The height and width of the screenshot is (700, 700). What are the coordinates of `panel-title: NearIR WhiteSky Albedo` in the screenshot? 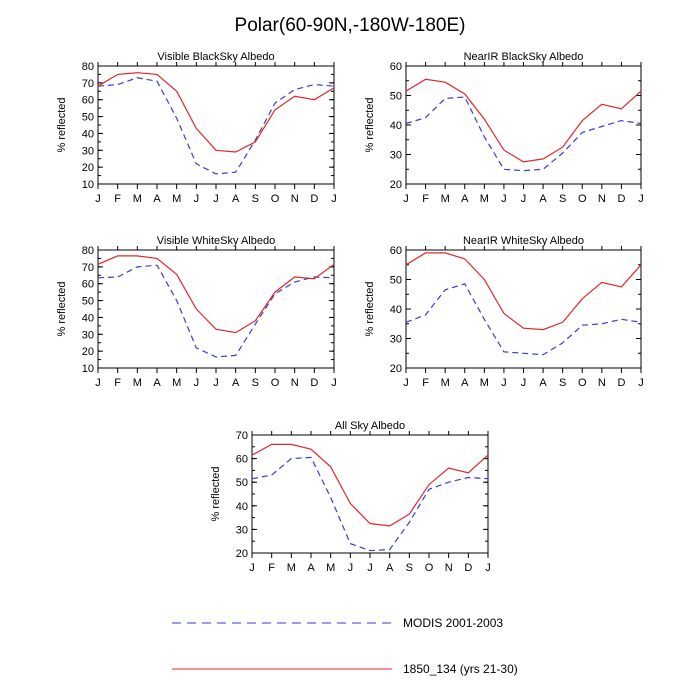 It's located at (523, 241).